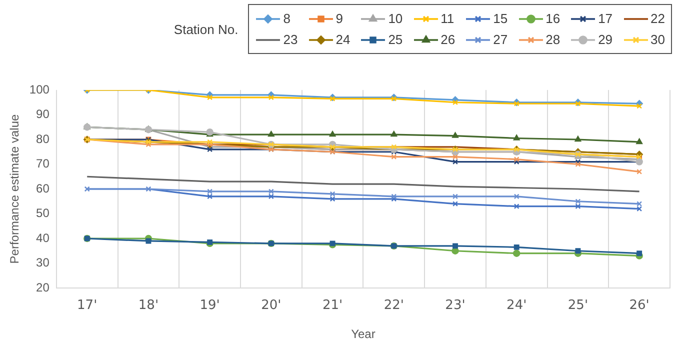 The image size is (678, 348). What do you see at coordinates (500, 18) in the screenshot?
I see `legend-label: 15` at bounding box center [500, 18].